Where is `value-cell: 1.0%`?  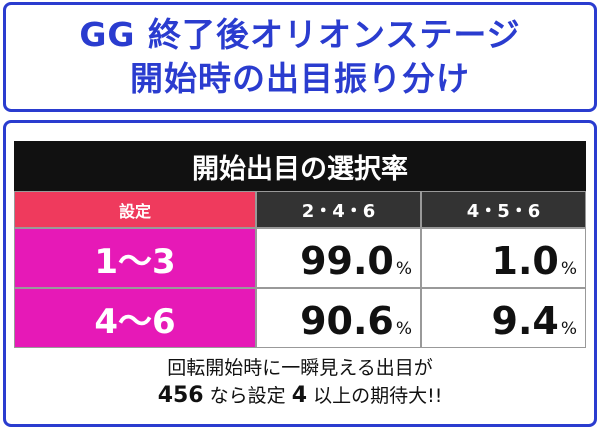
value-cell: 1.0% is located at coordinates (503, 258).